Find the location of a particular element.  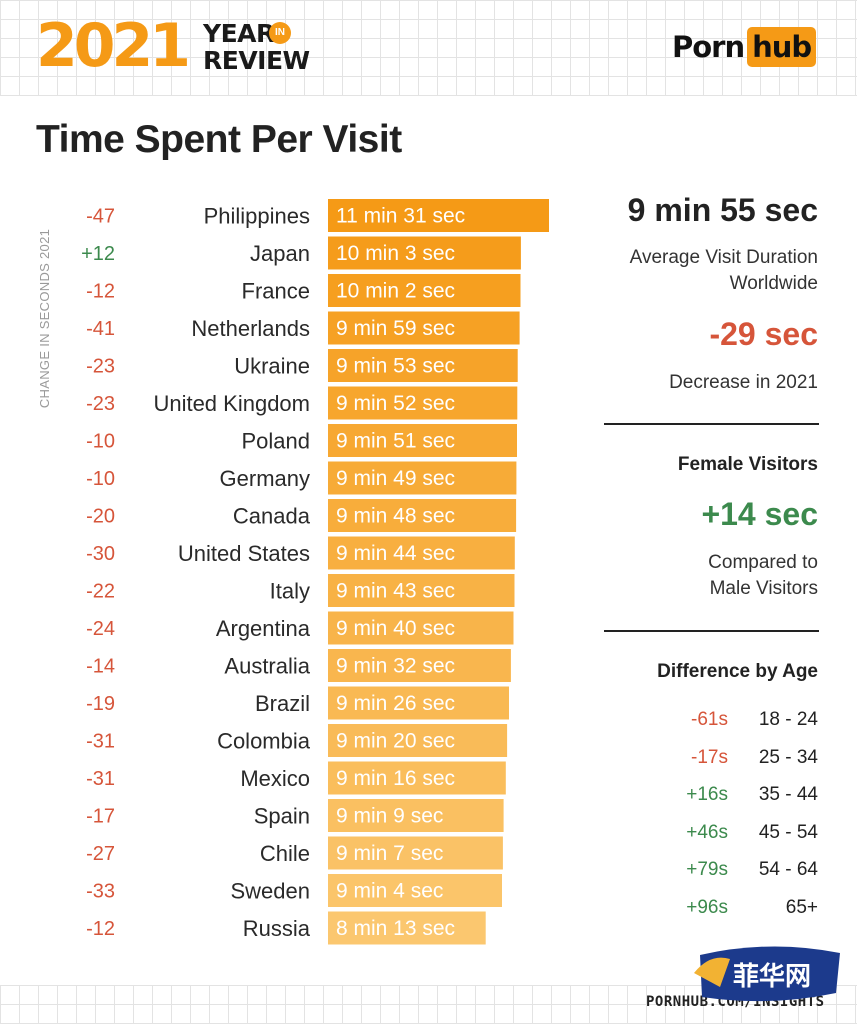

yearly-change-caption: Decrease in 2021 is located at coordinates (743, 382).